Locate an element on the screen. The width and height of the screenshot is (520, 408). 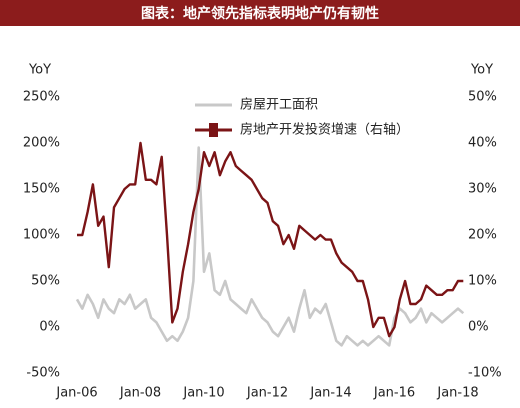
title-banner is located at coordinates (260, 13).